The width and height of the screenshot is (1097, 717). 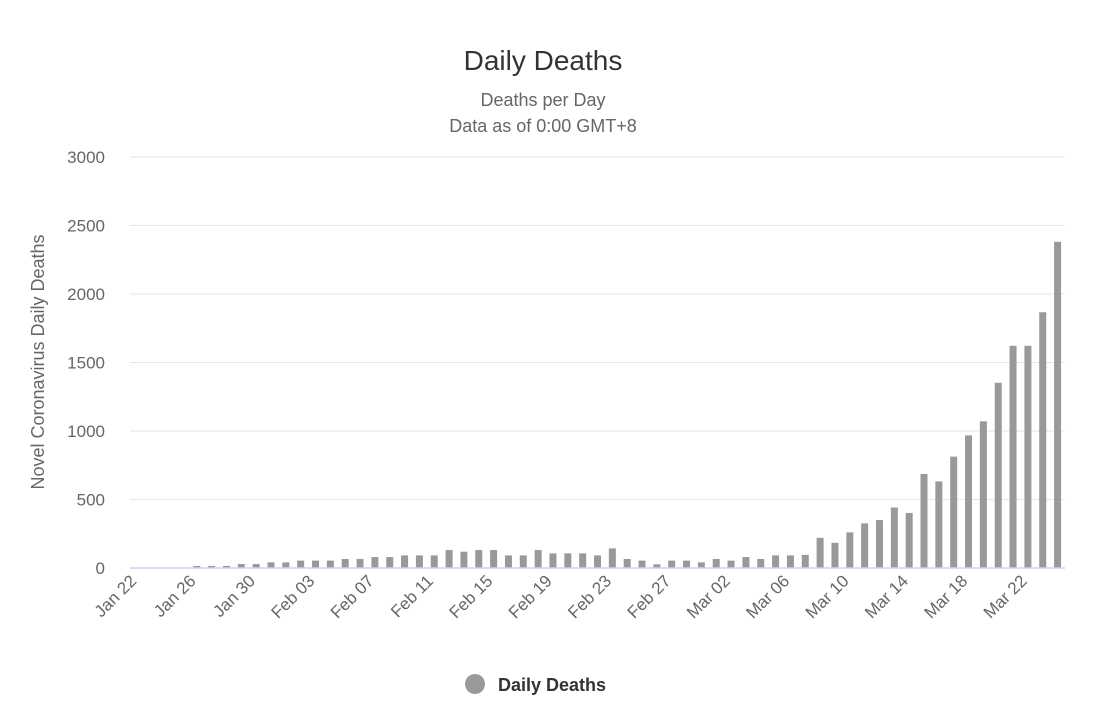 What do you see at coordinates (708, 596) in the screenshot?
I see `x-tick-label: Mar 02` at bounding box center [708, 596].